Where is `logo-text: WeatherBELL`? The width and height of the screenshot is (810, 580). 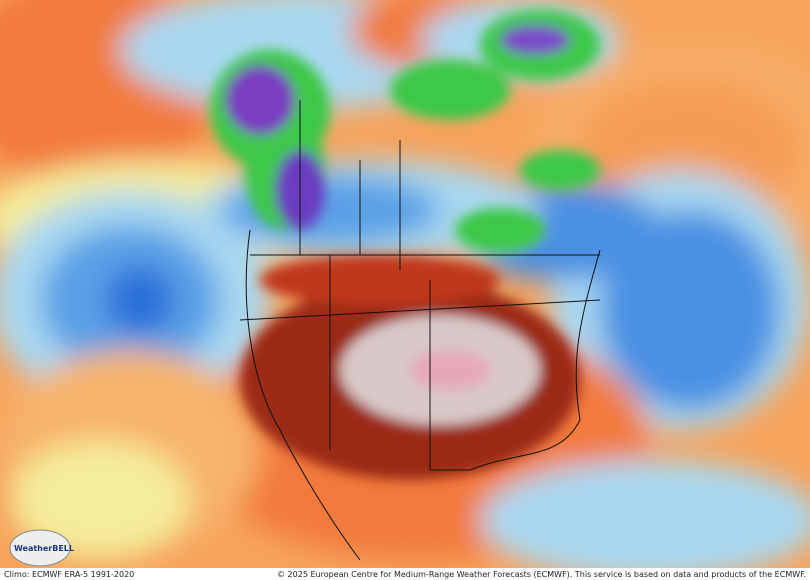 logo-text: WeatherBELL is located at coordinates (44, 548).